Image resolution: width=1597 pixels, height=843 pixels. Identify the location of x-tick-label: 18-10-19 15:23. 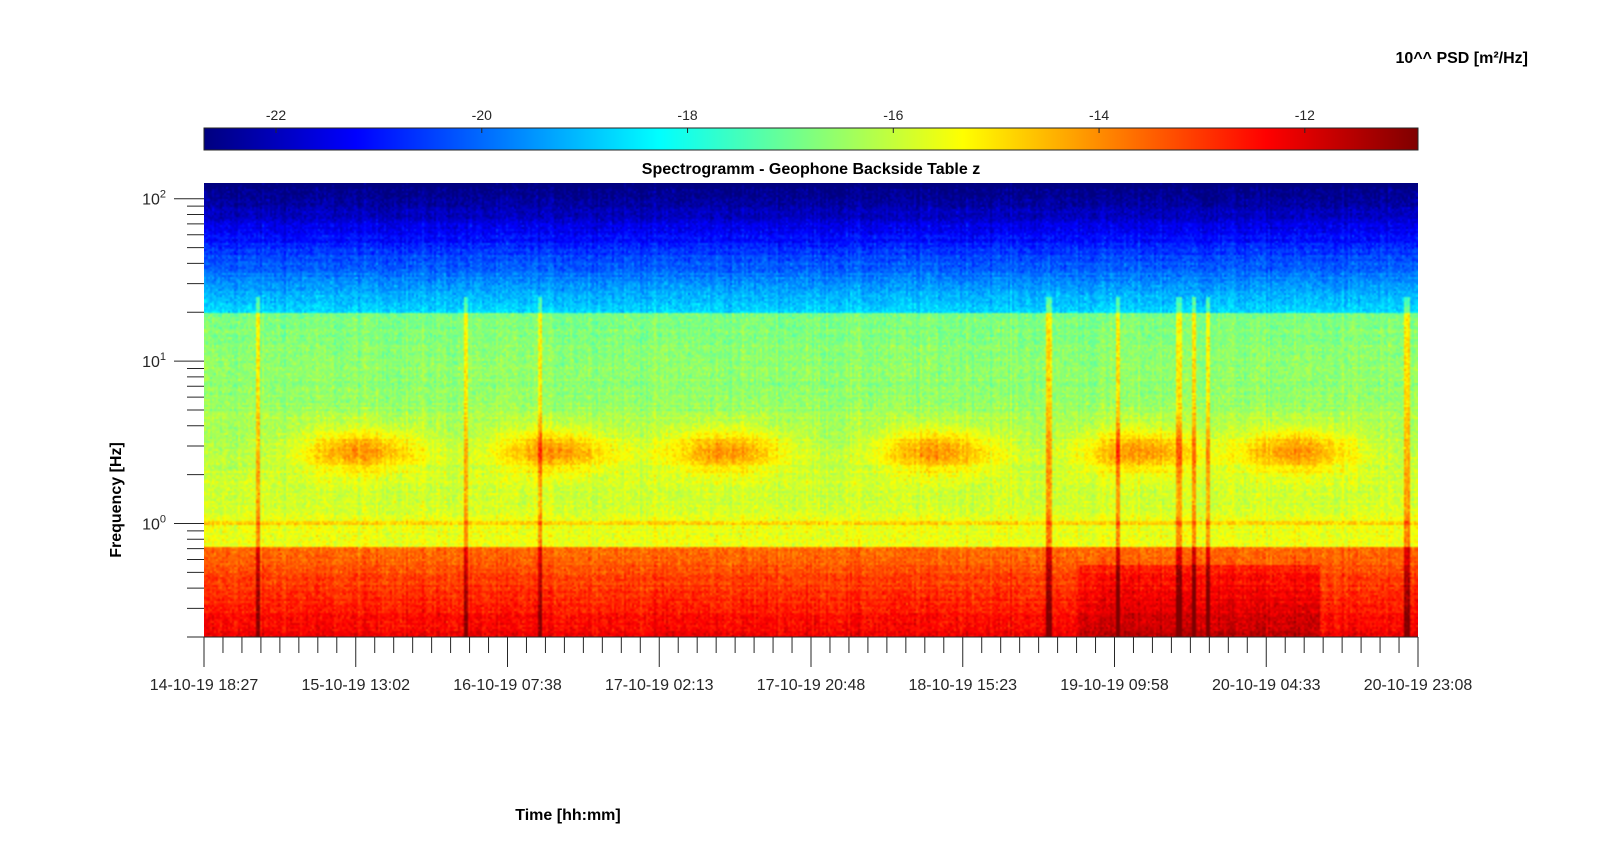
(962, 685).